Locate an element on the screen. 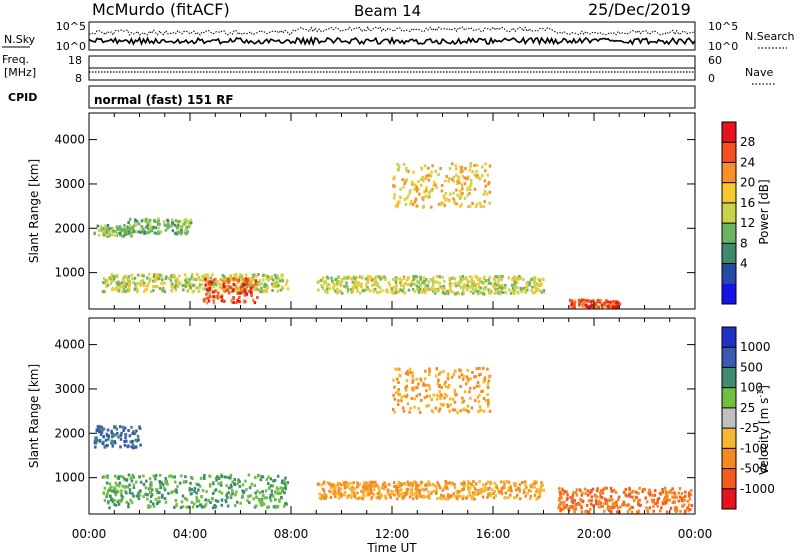 Image resolution: width=800 pixels, height=554 pixels. noise-left-tick-top: 10^5 is located at coordinates (71, 26).